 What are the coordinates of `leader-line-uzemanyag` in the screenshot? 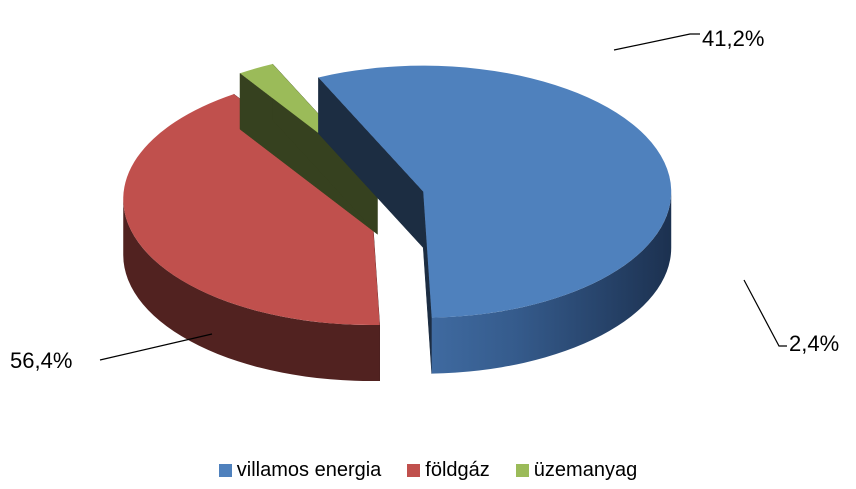 It's located at (765, 313).